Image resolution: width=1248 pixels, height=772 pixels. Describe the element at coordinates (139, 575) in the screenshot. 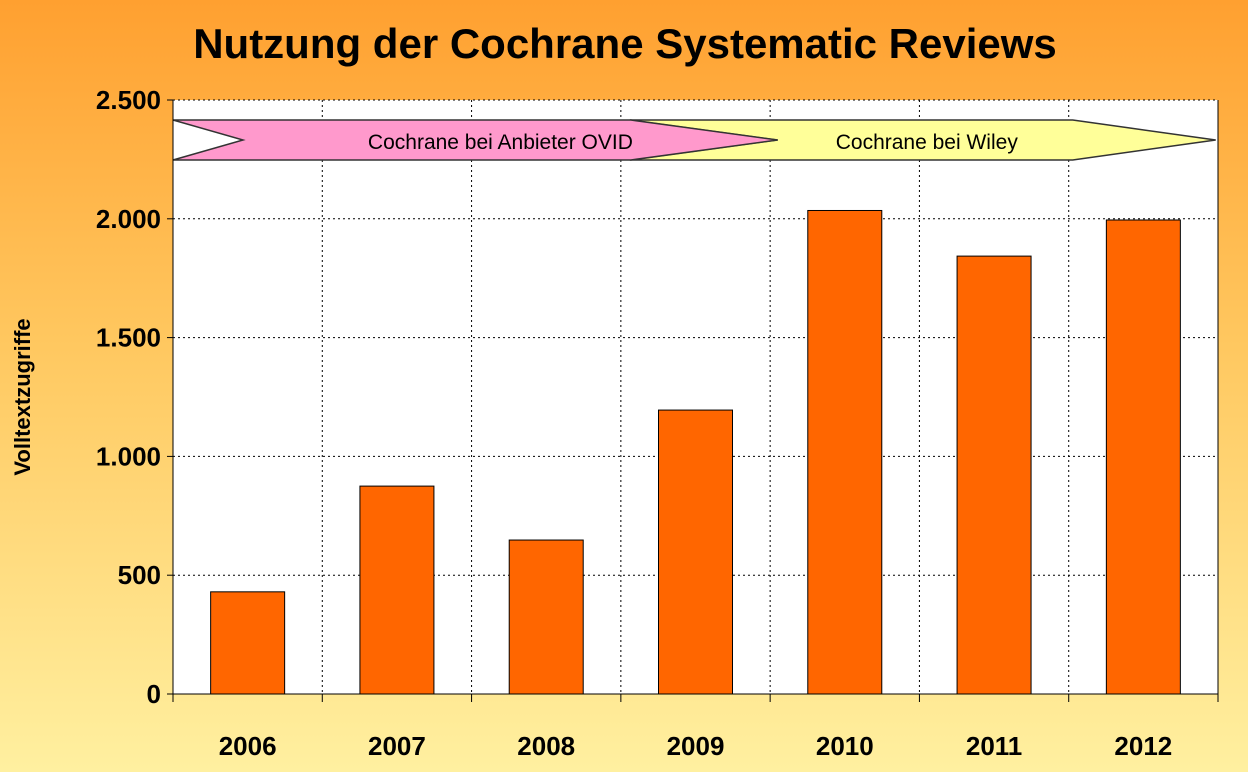

I see `y-tick-label: 500` at that location.